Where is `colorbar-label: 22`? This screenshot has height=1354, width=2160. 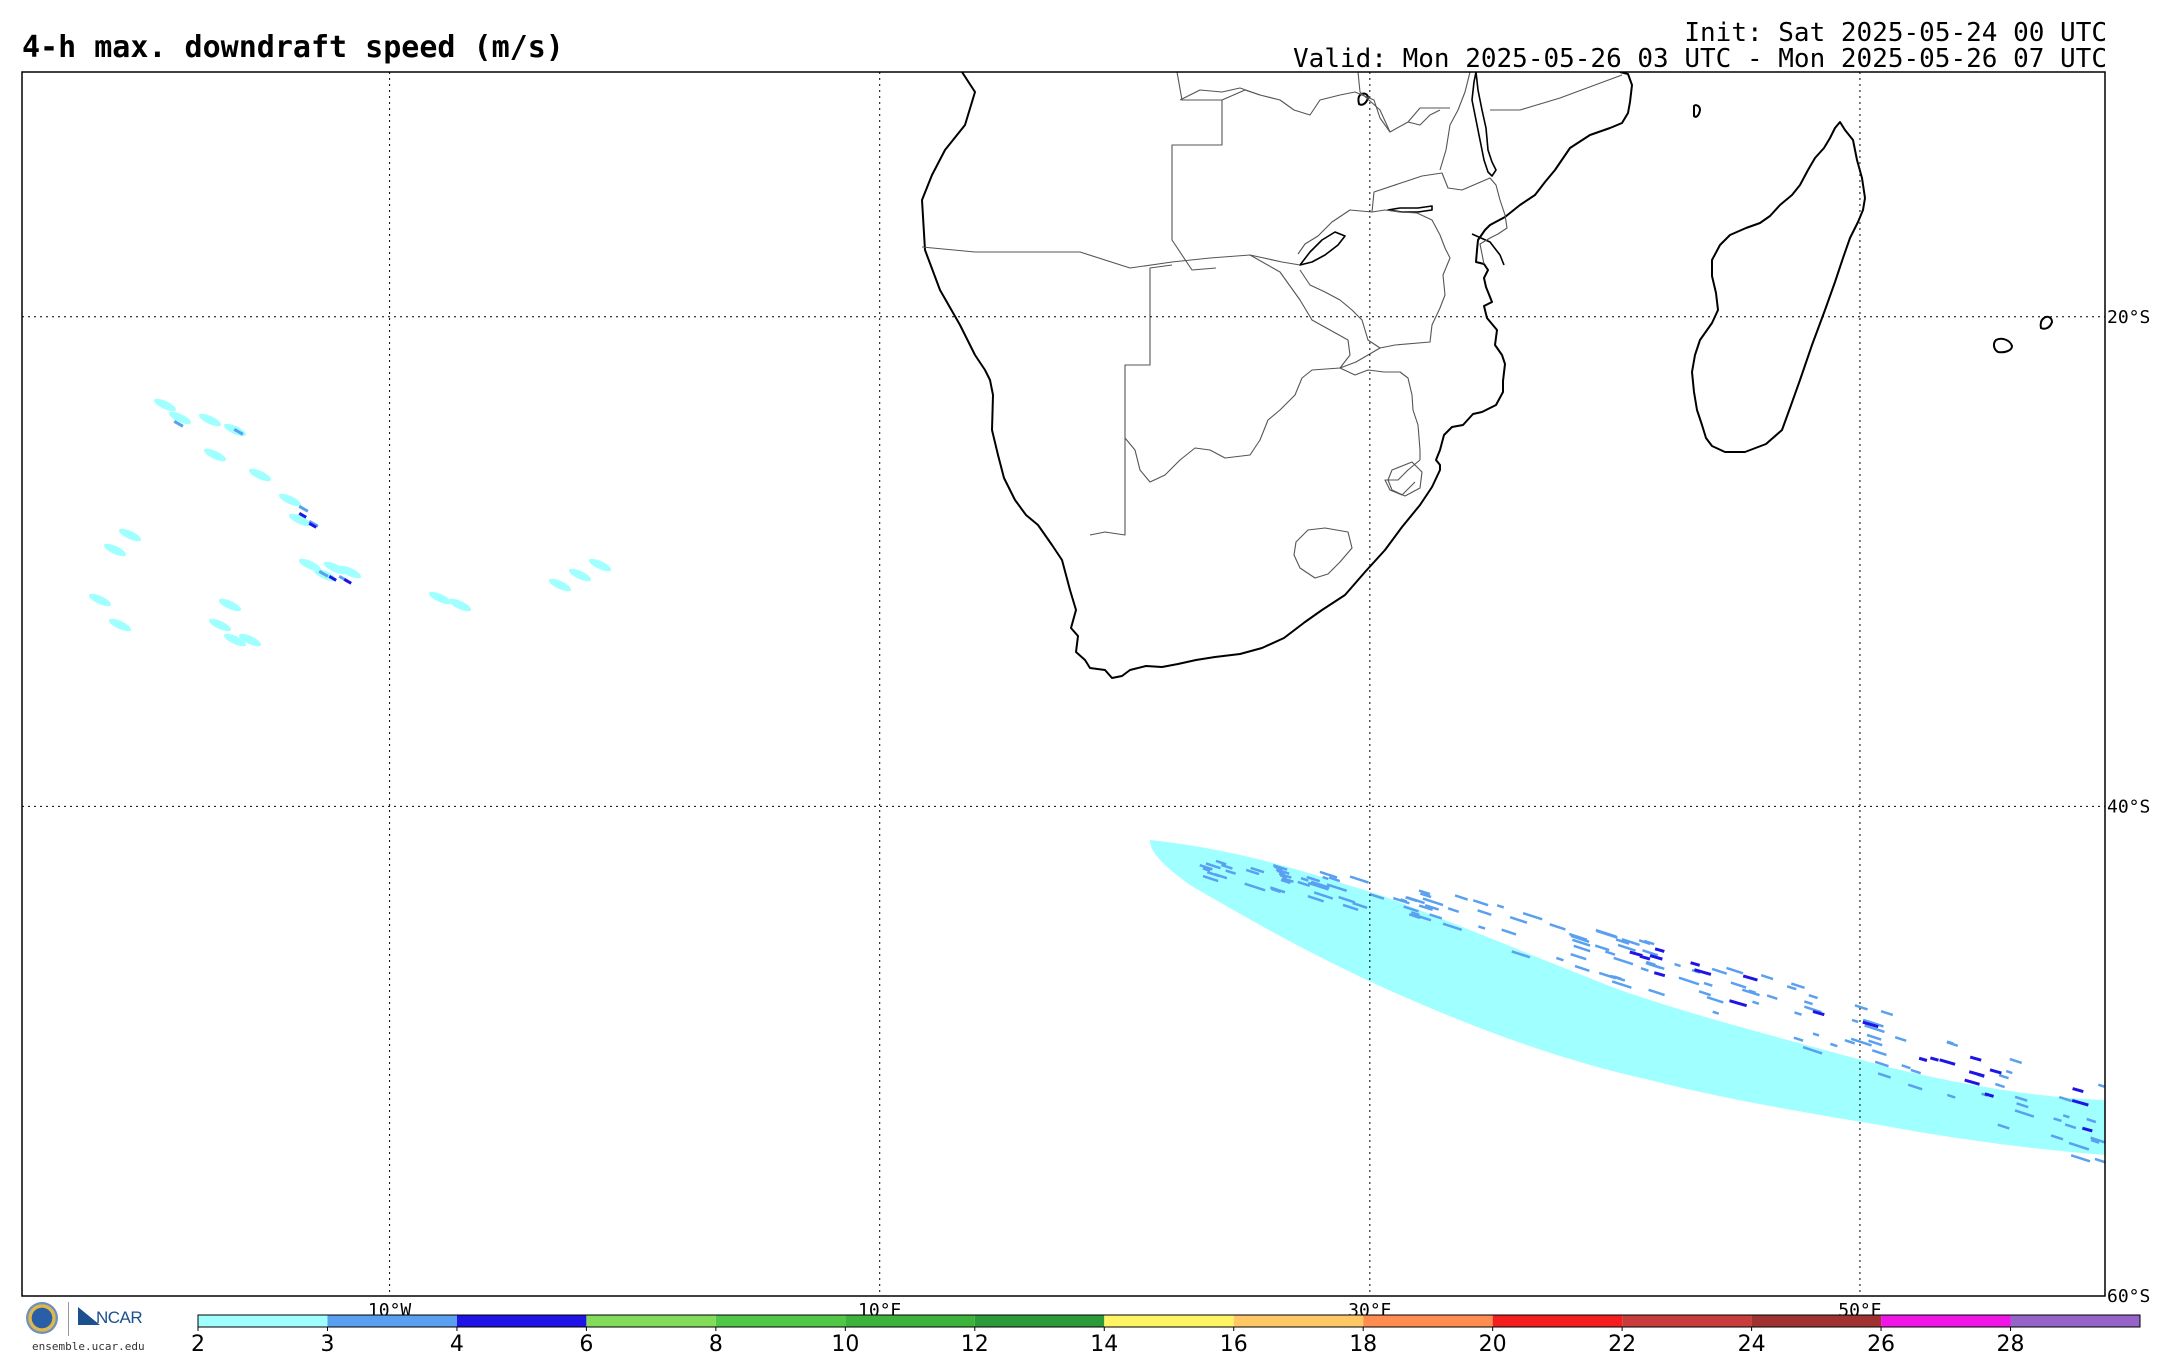
colorbar-label: 22 is located at coordinates (1622, 1343).